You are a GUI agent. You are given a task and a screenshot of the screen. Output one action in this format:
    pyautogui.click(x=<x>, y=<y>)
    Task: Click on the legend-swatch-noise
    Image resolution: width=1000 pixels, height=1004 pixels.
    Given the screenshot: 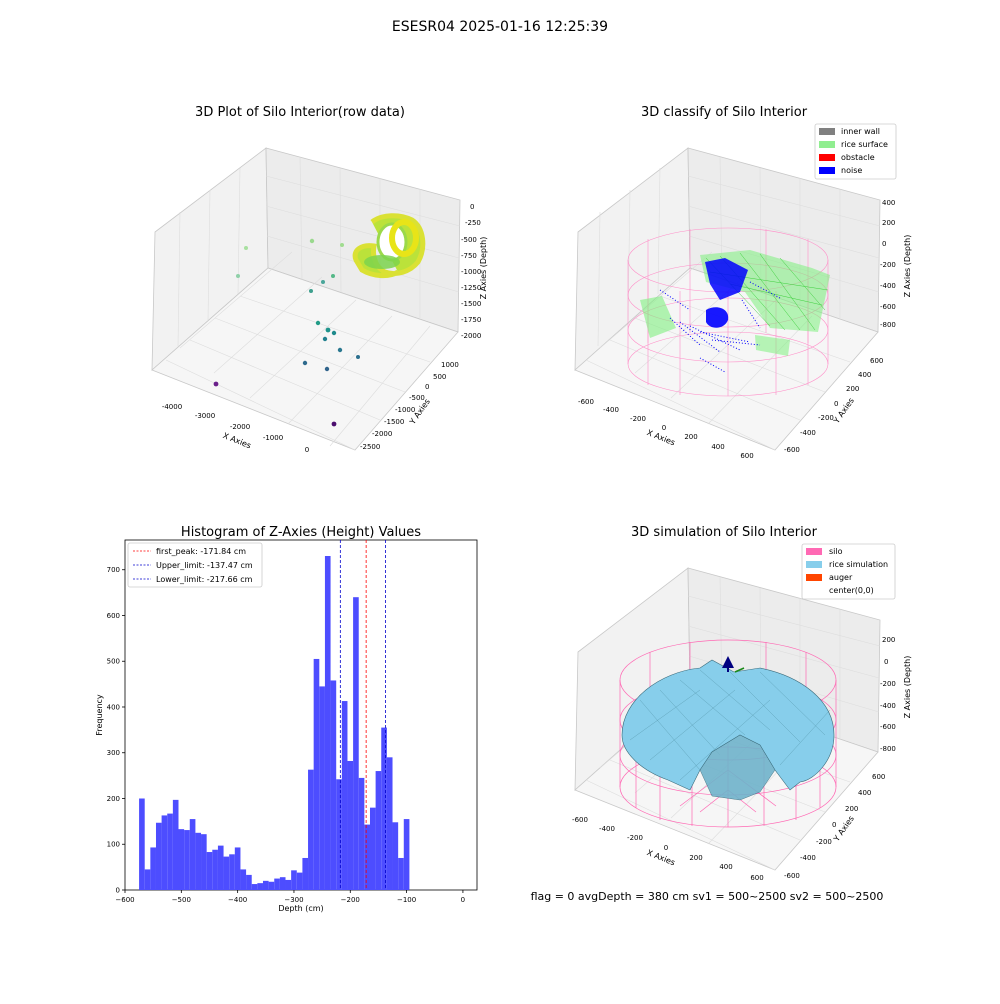 What is the action you would take?
    pyautogui.click(x=827, y=170)
    